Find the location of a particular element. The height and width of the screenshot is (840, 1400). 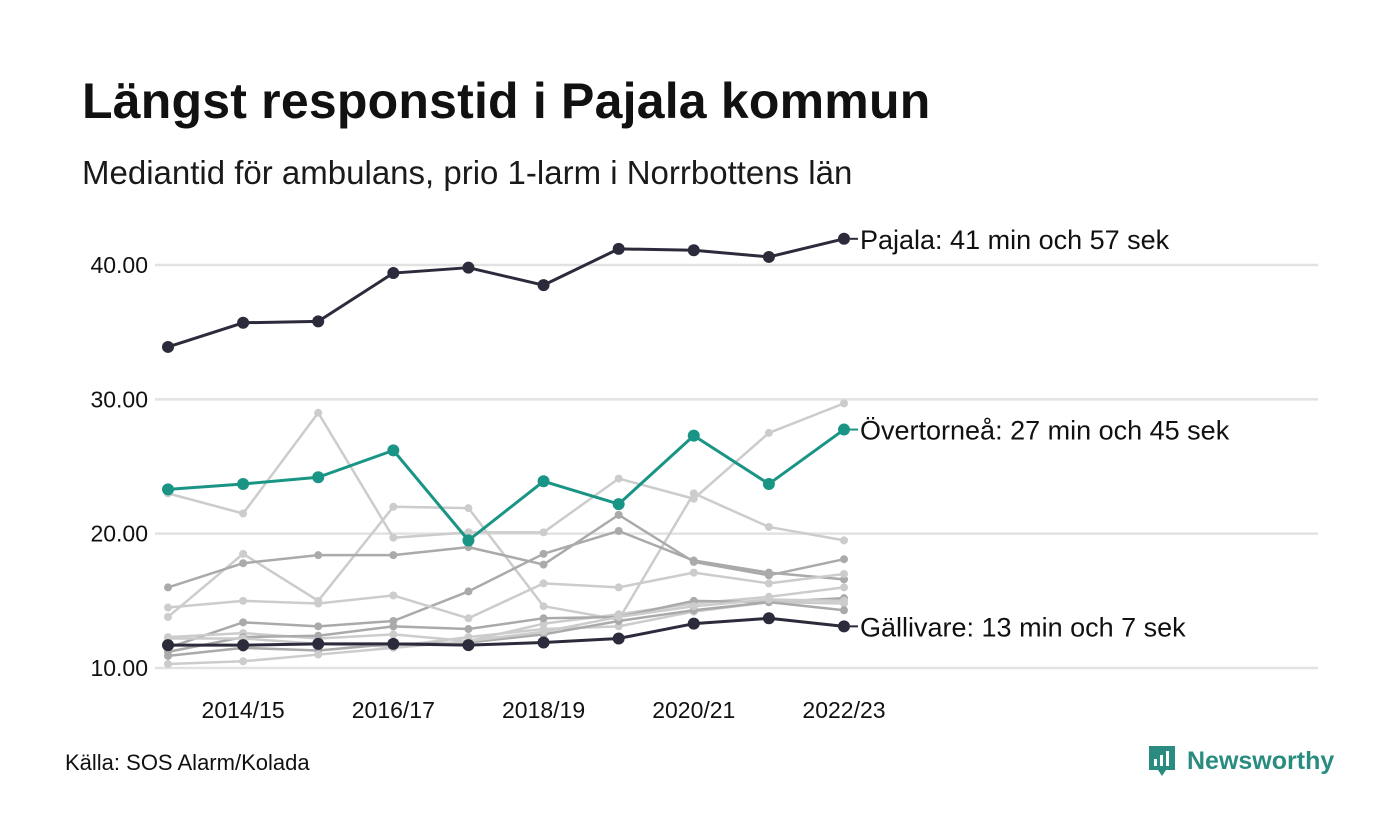

newsworthy-logo-icon is located at coordinates (1162, 761).